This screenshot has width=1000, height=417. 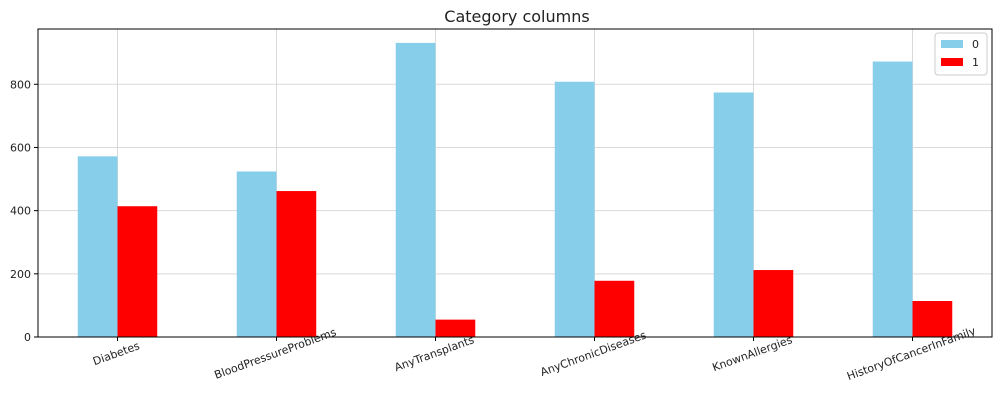 I want to click on y-axis: 0 200 400 600 800, so click(x=24, y=211).